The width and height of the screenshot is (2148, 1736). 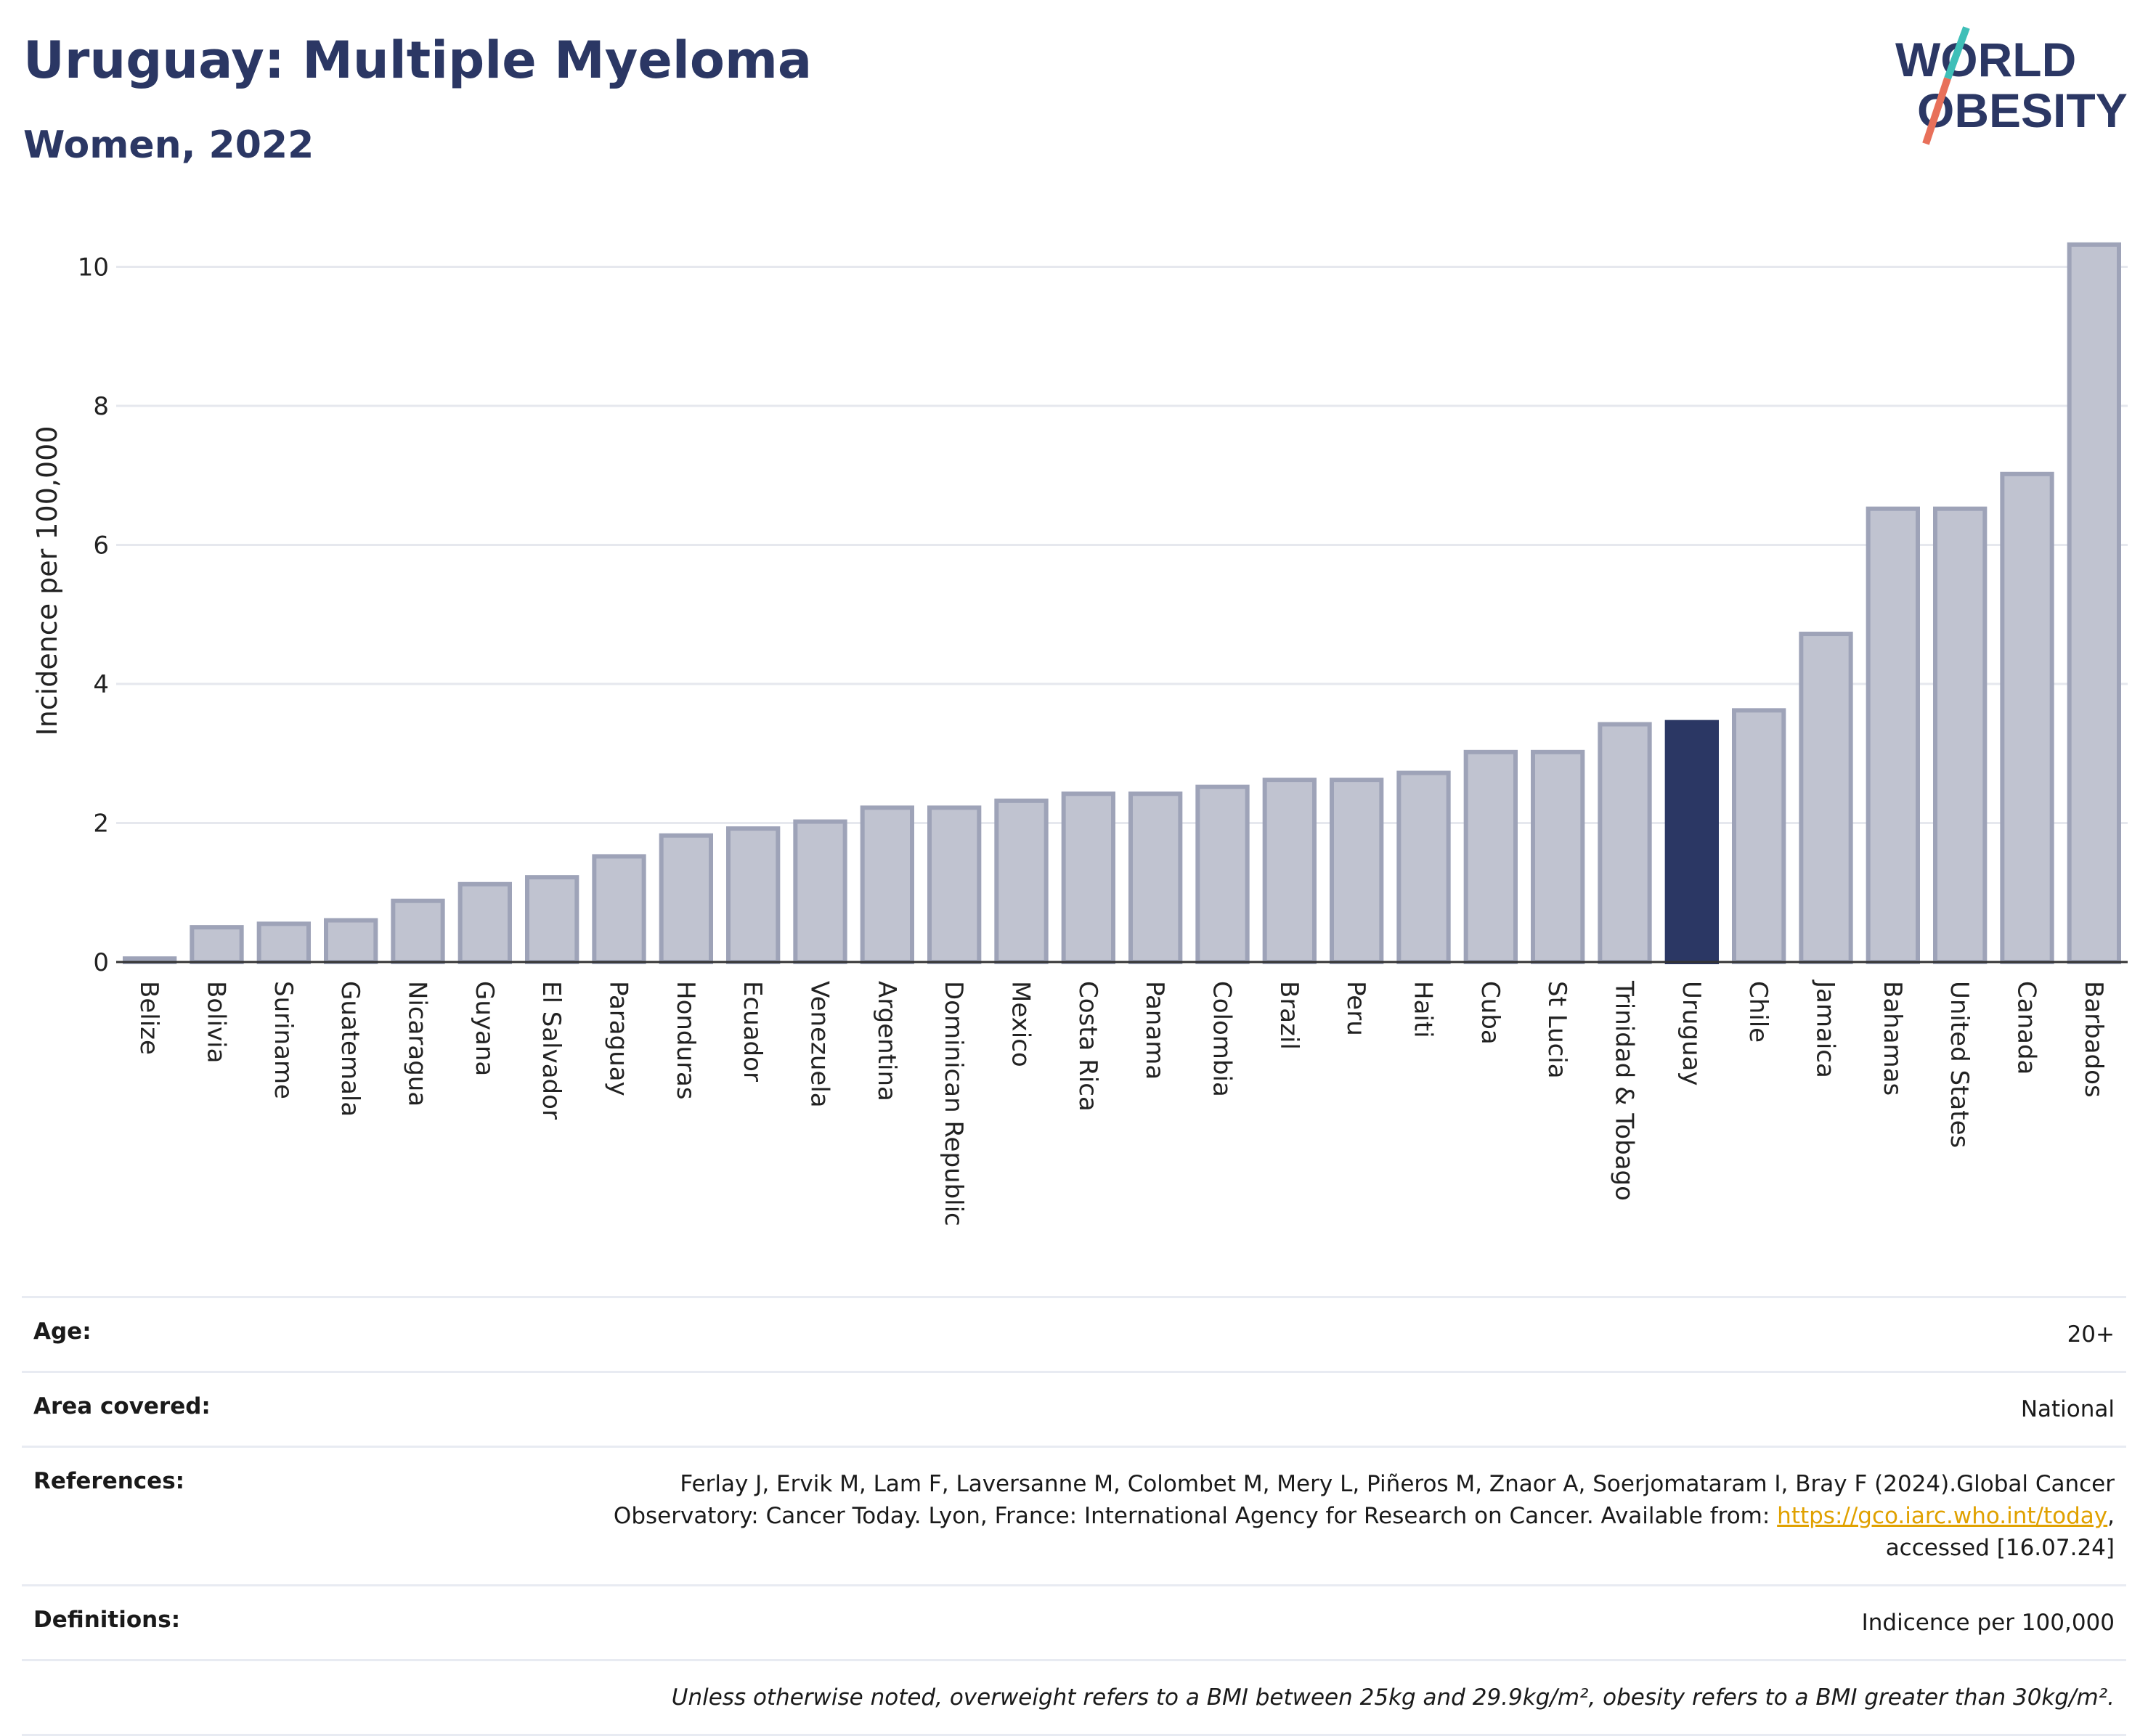 What do you see at coordinates (953, 1103) in the screenshot?
I see `category-label: Dominican Republic` at bounding box center [953, 1103].